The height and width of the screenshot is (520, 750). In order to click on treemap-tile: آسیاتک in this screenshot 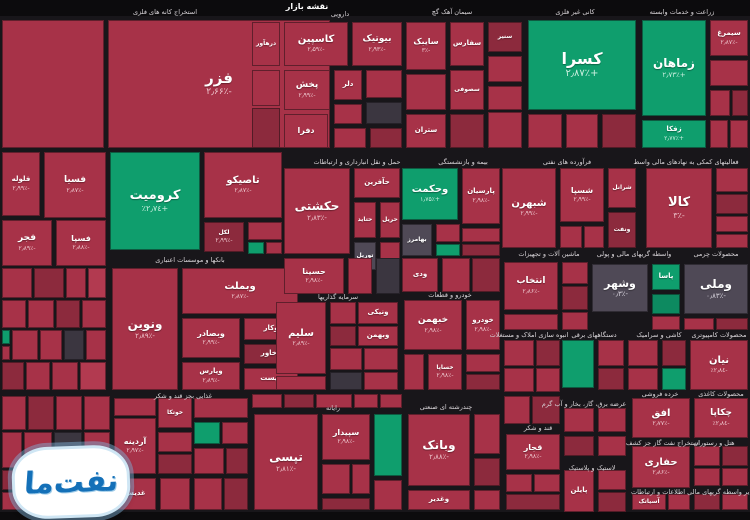, I will do `click(649, 502)`.